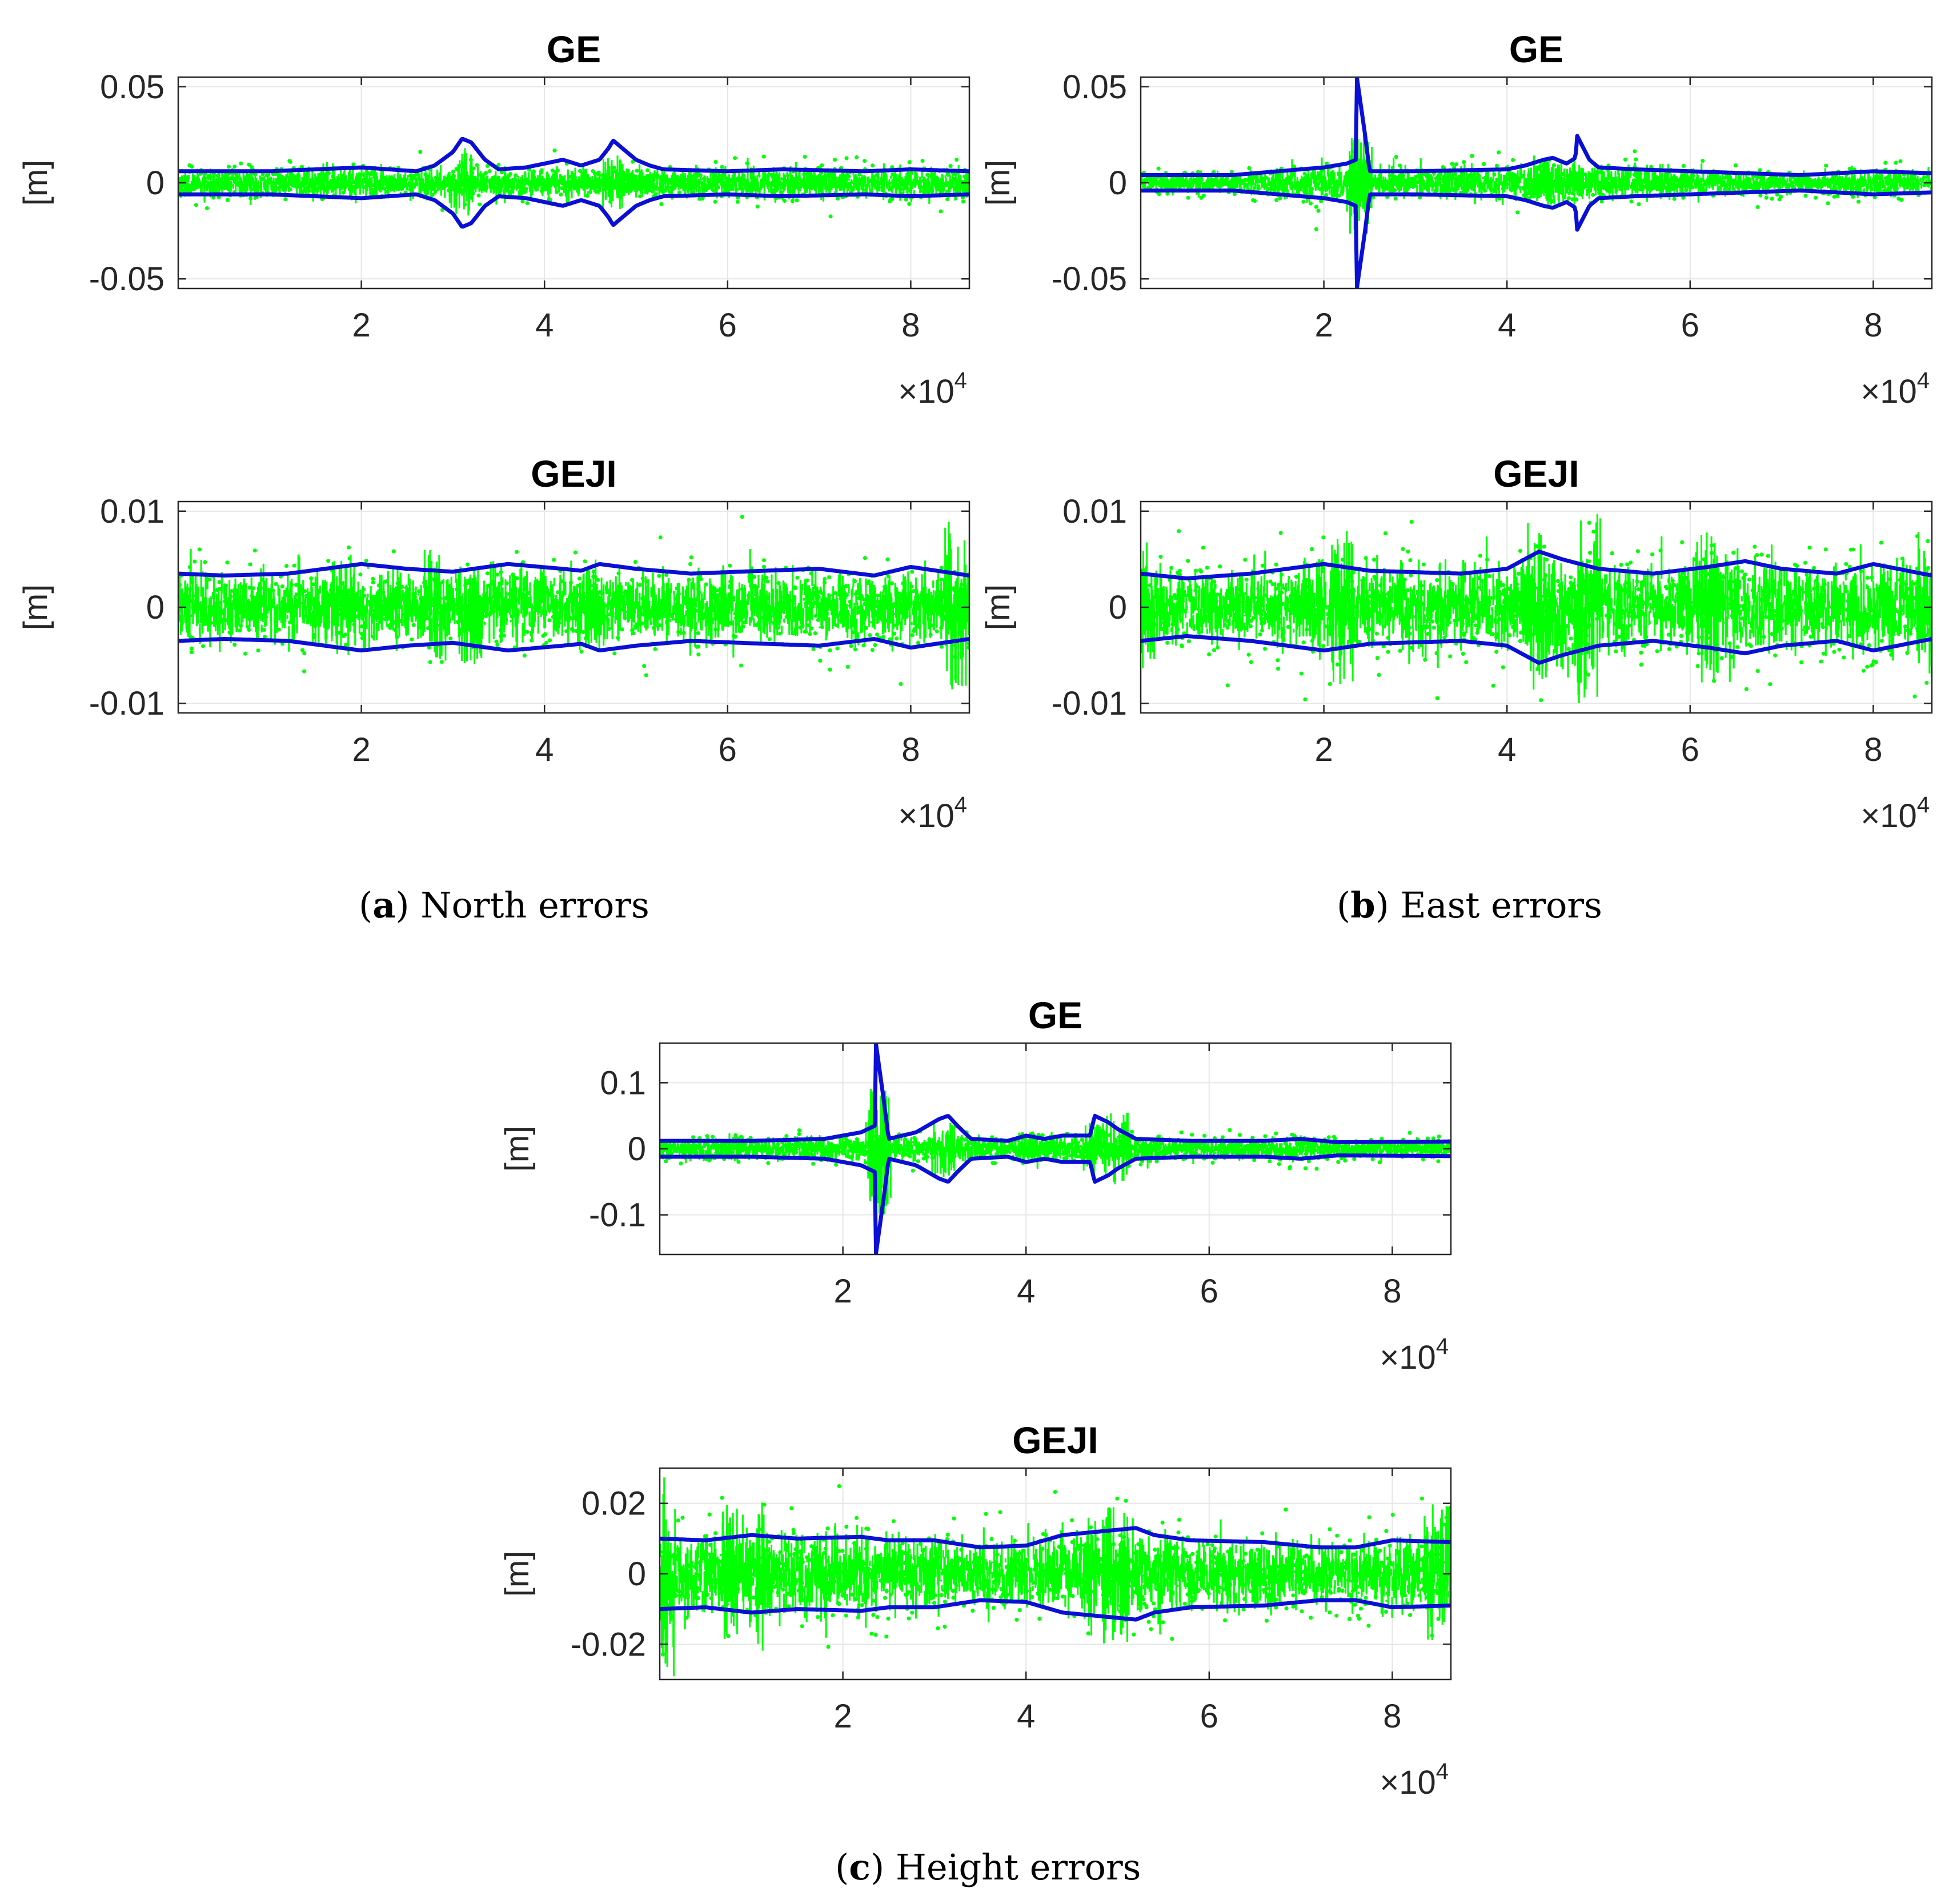 This screenshot has height=1904, width=1953. What do you see at coordinates (1501, 905) in the screenshot?
I see `caption-b-text: East errors` at bounding box center [1501, 905].